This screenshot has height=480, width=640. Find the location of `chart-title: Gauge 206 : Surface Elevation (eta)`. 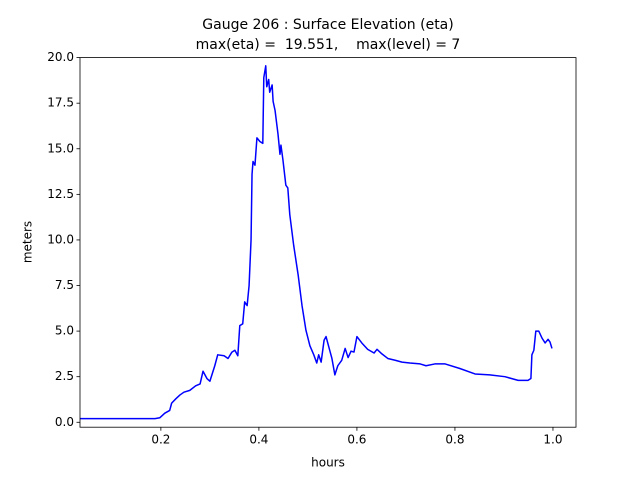

chart-title: Gauge 206 : Surface Elevation (eta) is located at coordinates (327, 25).